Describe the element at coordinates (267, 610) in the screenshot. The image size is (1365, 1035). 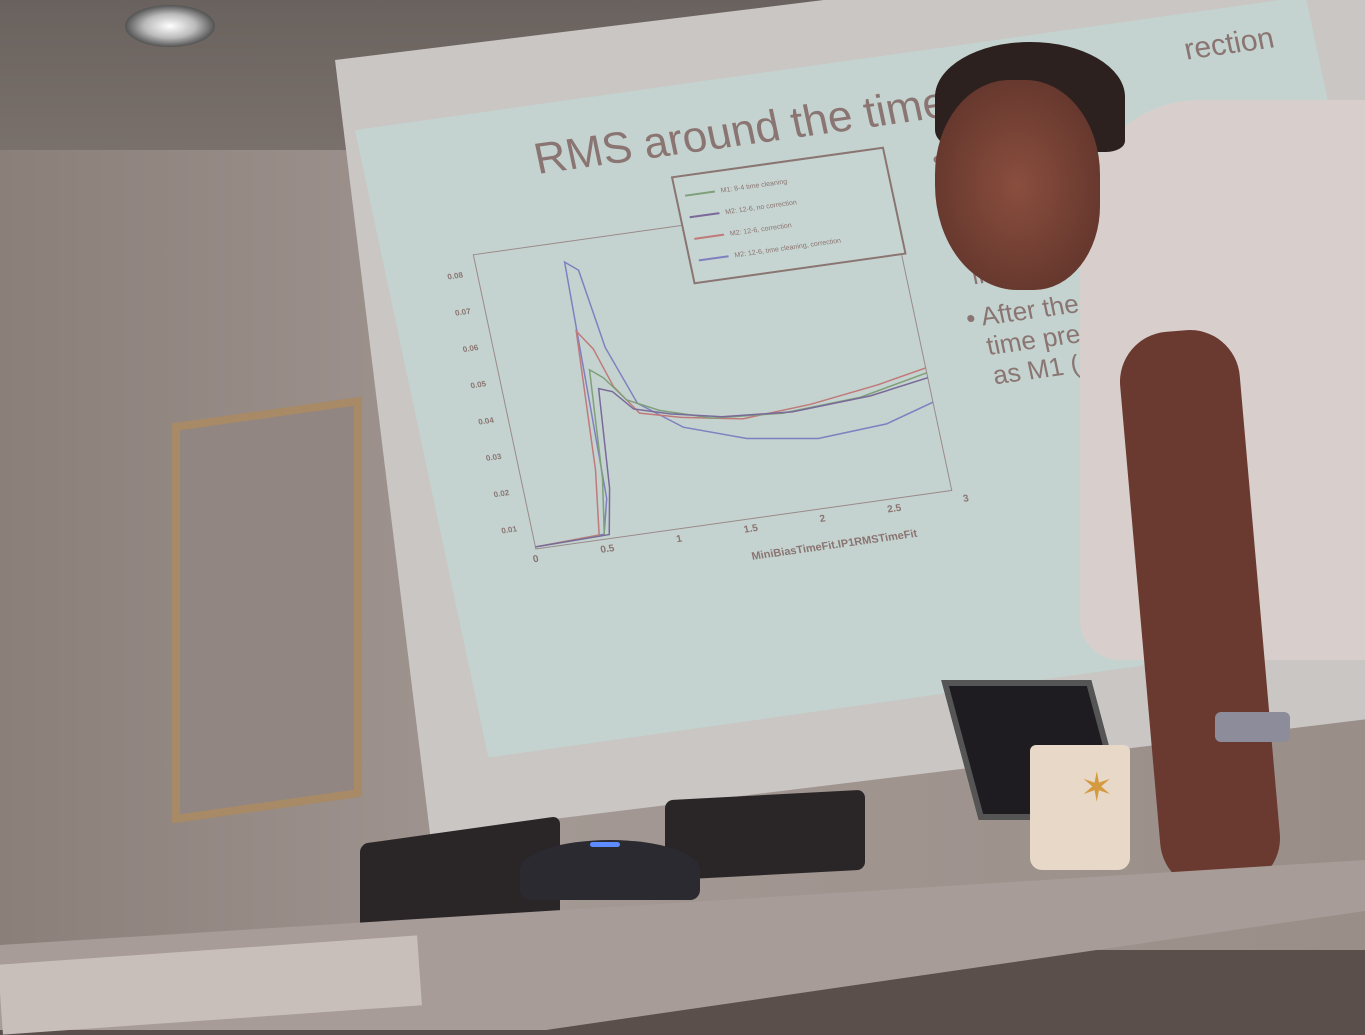
I see `whiteboard` at that location.